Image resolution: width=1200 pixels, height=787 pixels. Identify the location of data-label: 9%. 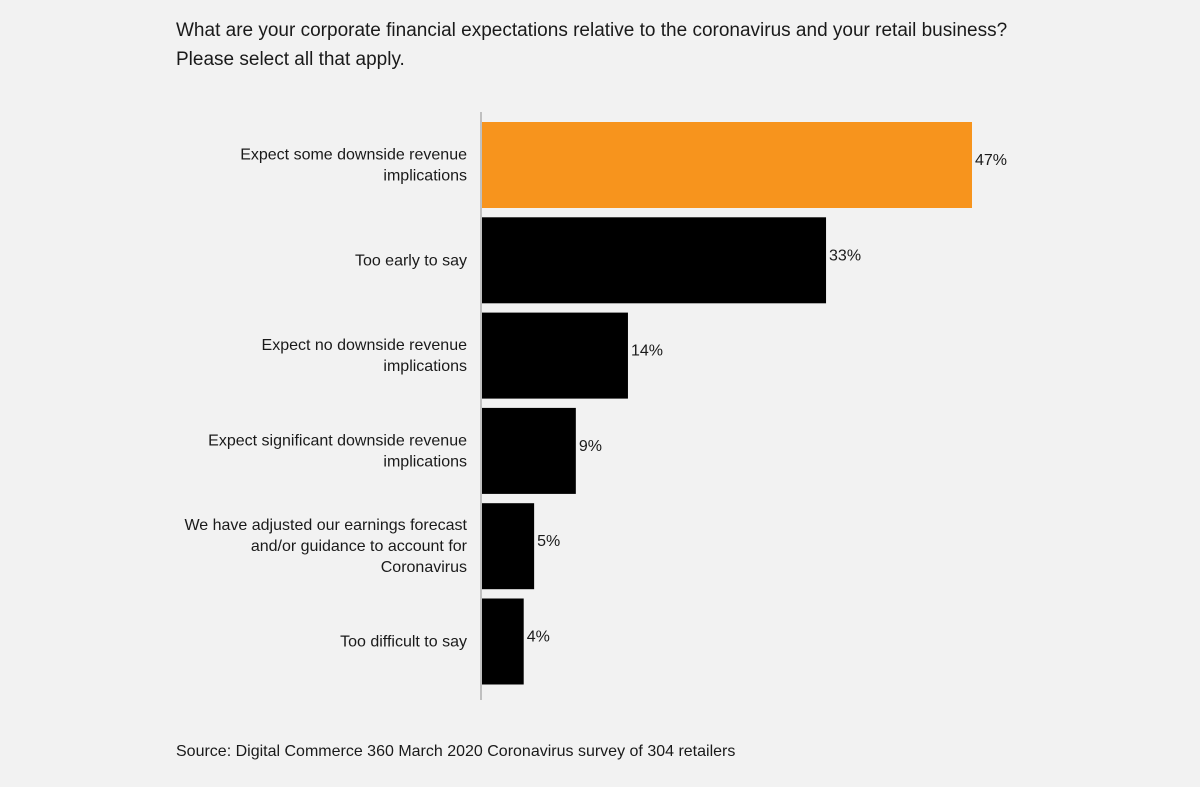
(590, 446).